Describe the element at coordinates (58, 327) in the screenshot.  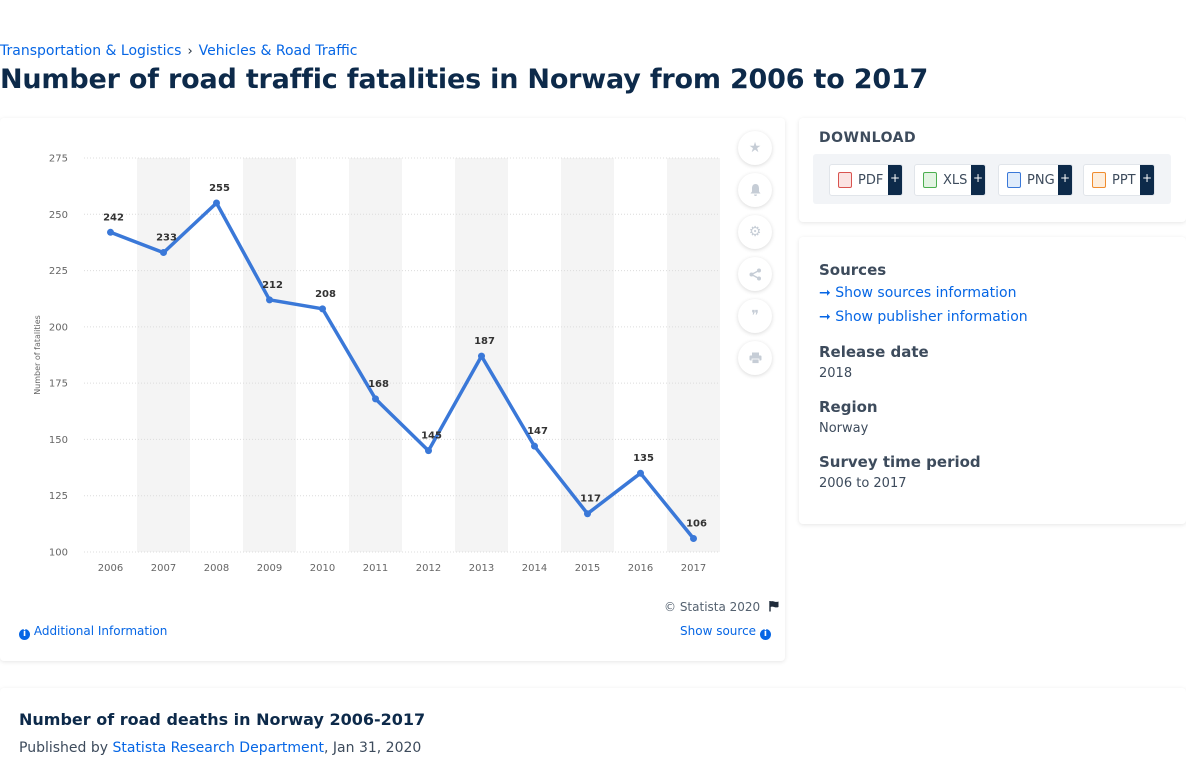
I see `y-tick-label: 200` at that location.